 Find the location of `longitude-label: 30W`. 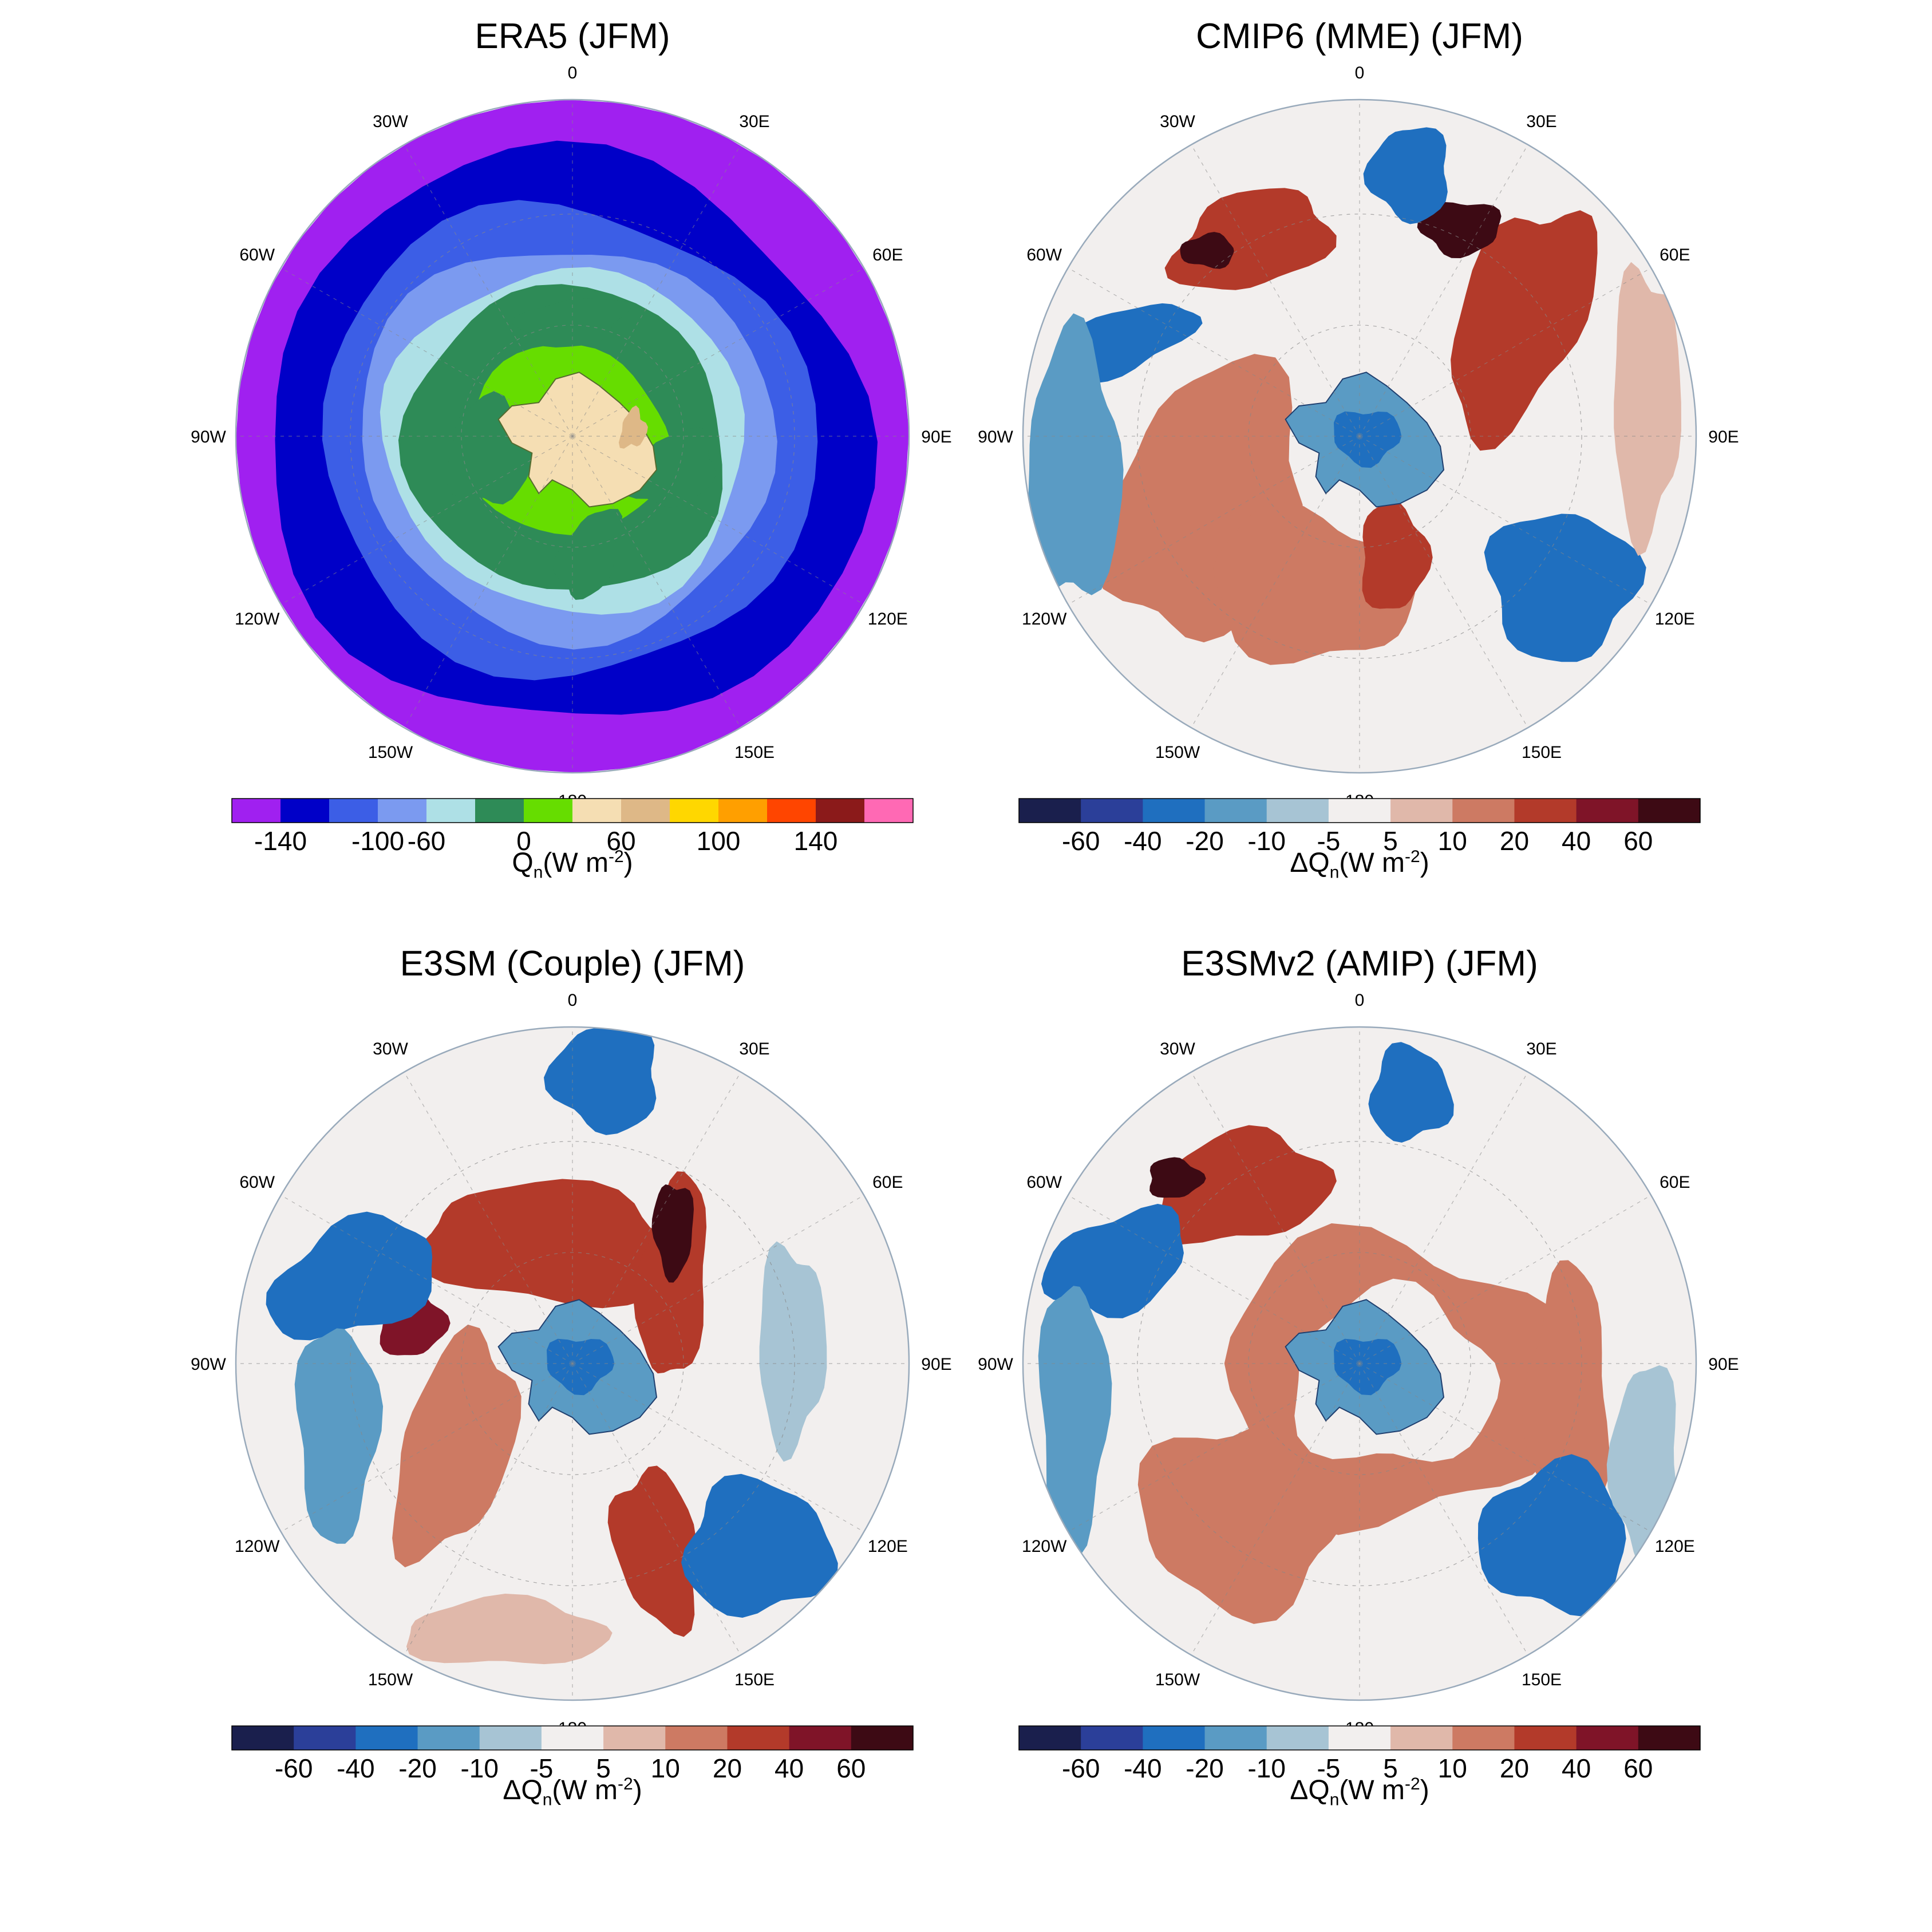

longitude-label: 30W is located at coordinates (1177, 121).